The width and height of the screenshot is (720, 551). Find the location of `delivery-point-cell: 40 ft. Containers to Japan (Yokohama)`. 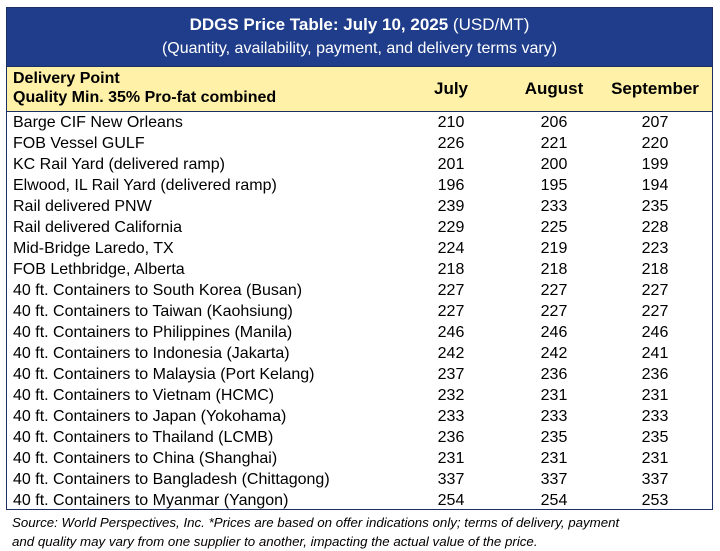

delivery-point-cell: 40 ft. Containers to Japan (Yokohama) is located at coordinates (150, 416).